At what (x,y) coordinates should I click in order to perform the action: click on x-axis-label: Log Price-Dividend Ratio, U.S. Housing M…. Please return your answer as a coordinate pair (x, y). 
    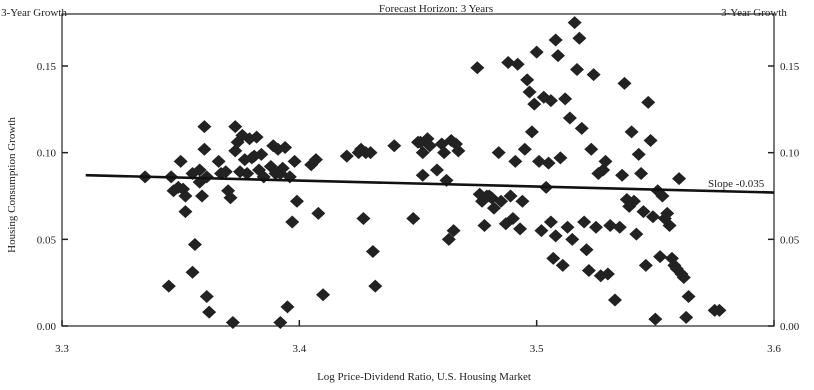
    Looking at the image, I should click on (424, 377).